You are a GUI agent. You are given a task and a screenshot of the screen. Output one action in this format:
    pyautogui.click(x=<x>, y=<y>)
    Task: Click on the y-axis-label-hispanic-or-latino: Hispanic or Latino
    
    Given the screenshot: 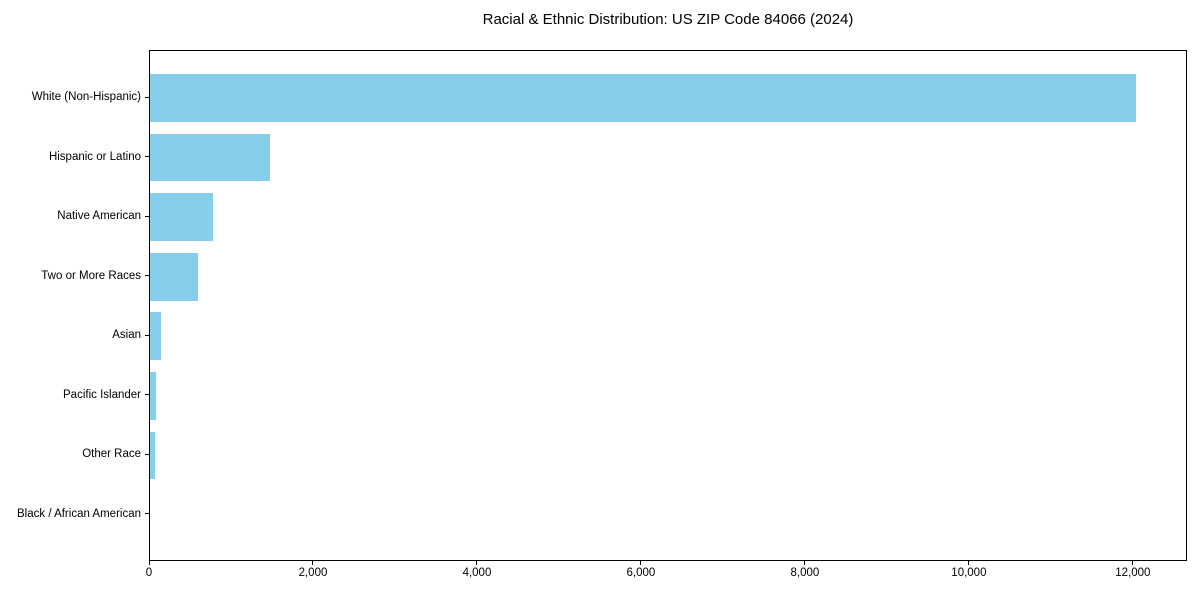 What is the action you would take?
    pyautogui.click(x=94, y=156)
    